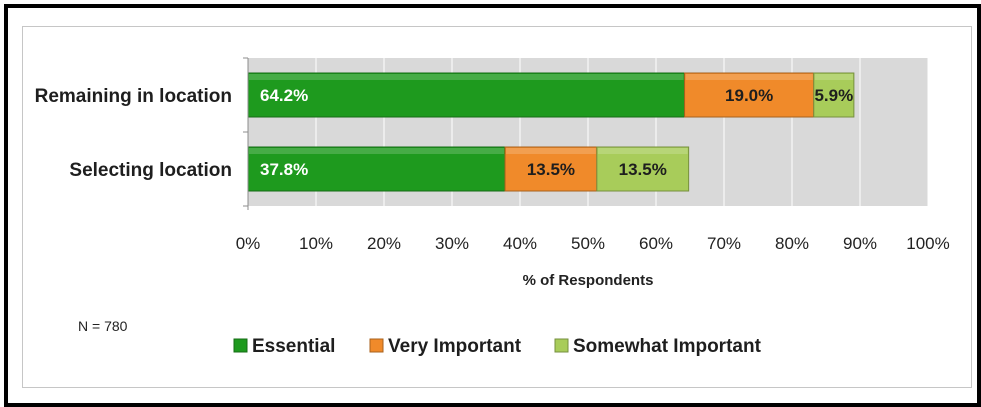 The width and height of the screenshot is (981, 407). What do you see at coordinates (561, 345) in the screenshot?
I see `legend-swatch-somewhat-important` at bounding box center [561, 345].